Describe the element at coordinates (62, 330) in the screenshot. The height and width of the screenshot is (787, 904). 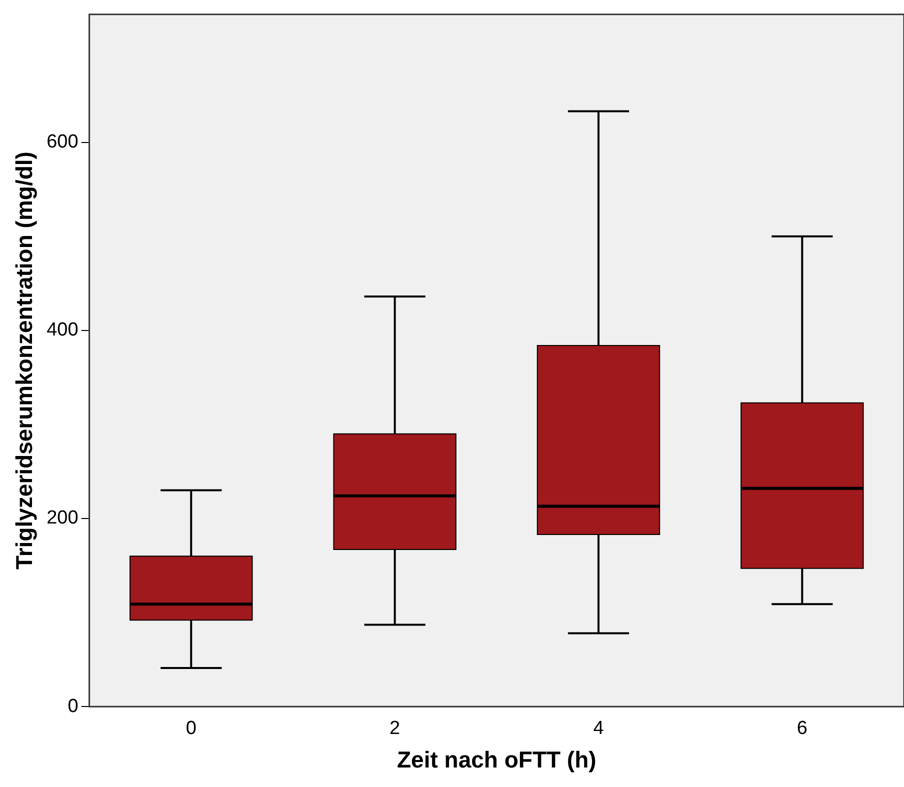
I see `y-tick-label: 400` at that location.